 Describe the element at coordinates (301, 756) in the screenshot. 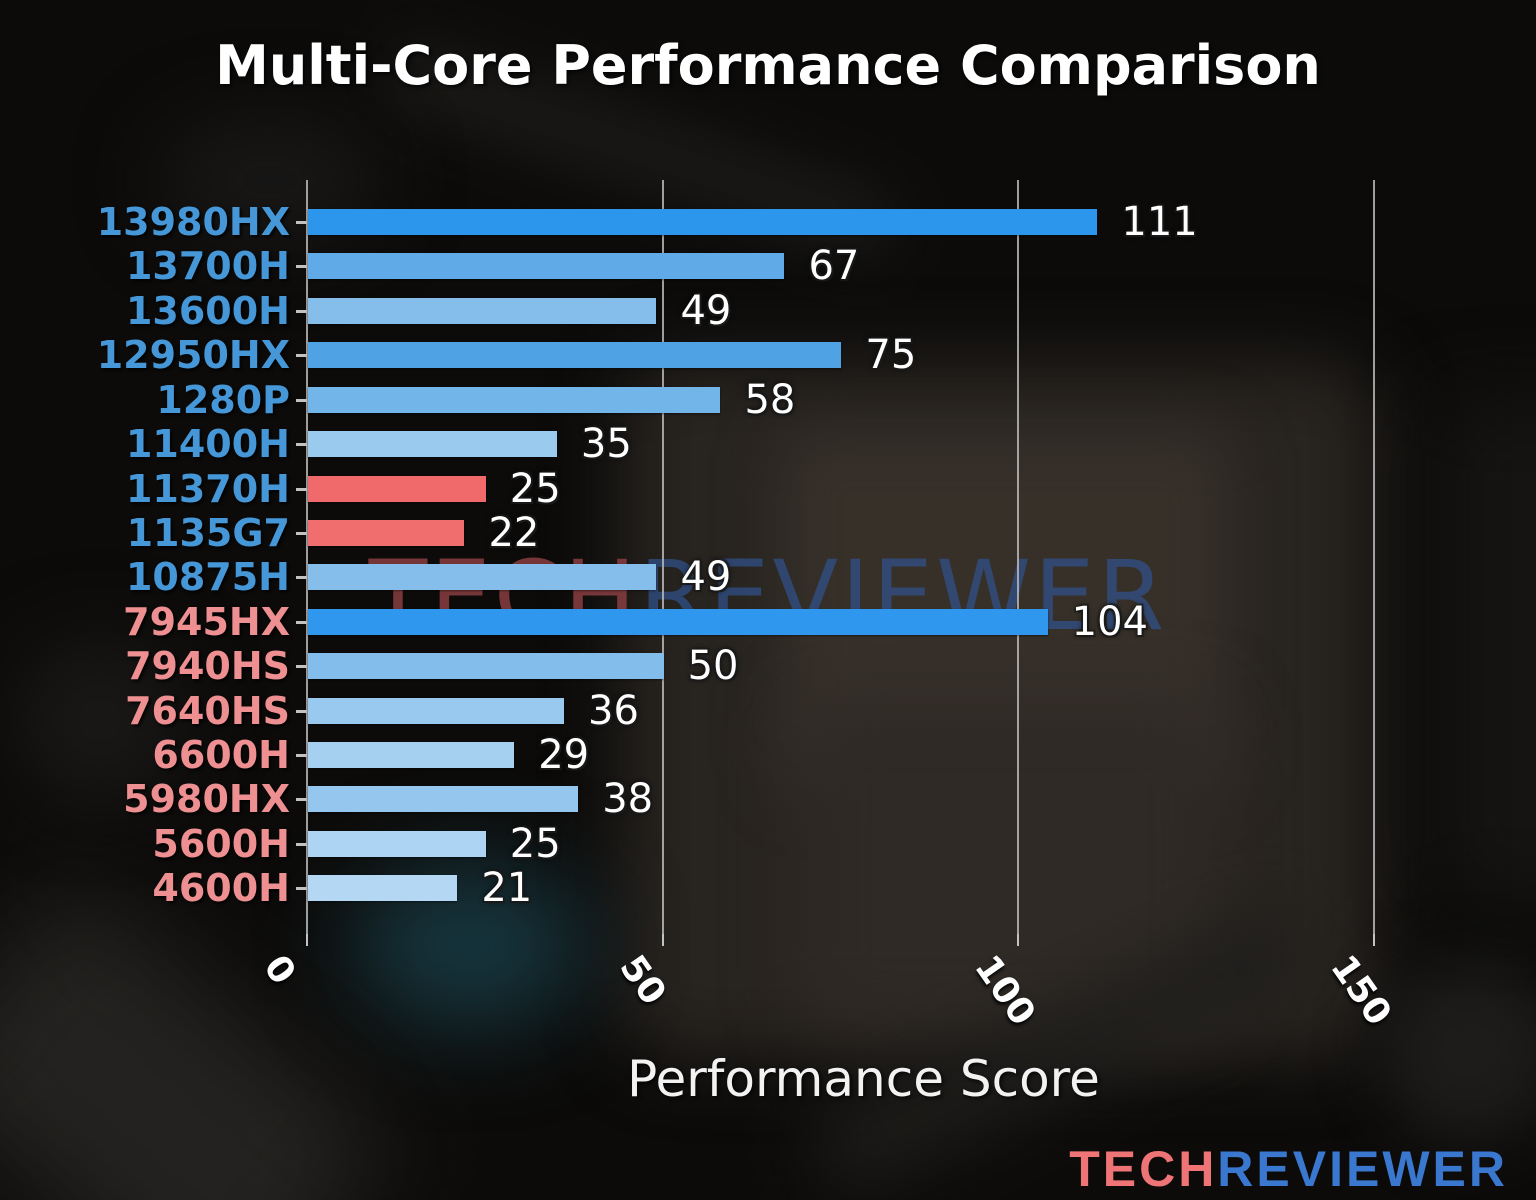

I see `y-tick-6600H` at that location.